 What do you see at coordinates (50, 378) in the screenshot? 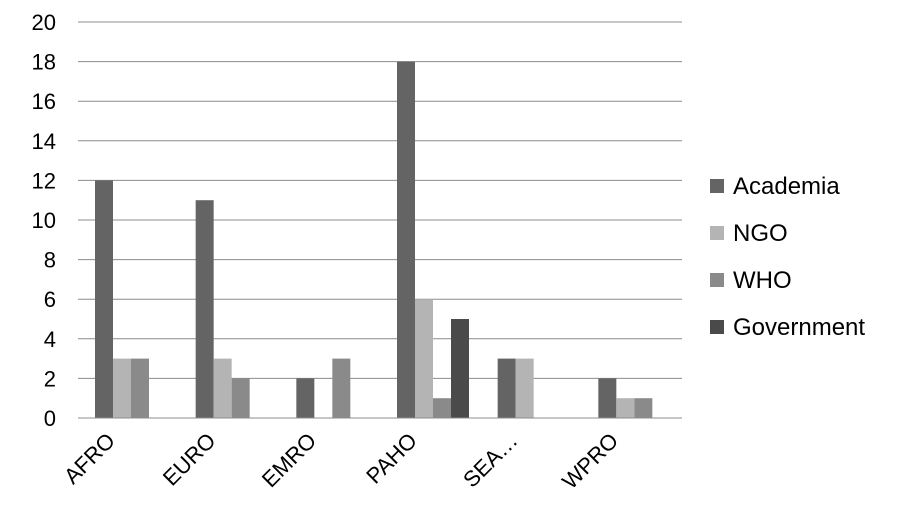
I see `y-tick-label: 2` at bounding box center [50, 378].